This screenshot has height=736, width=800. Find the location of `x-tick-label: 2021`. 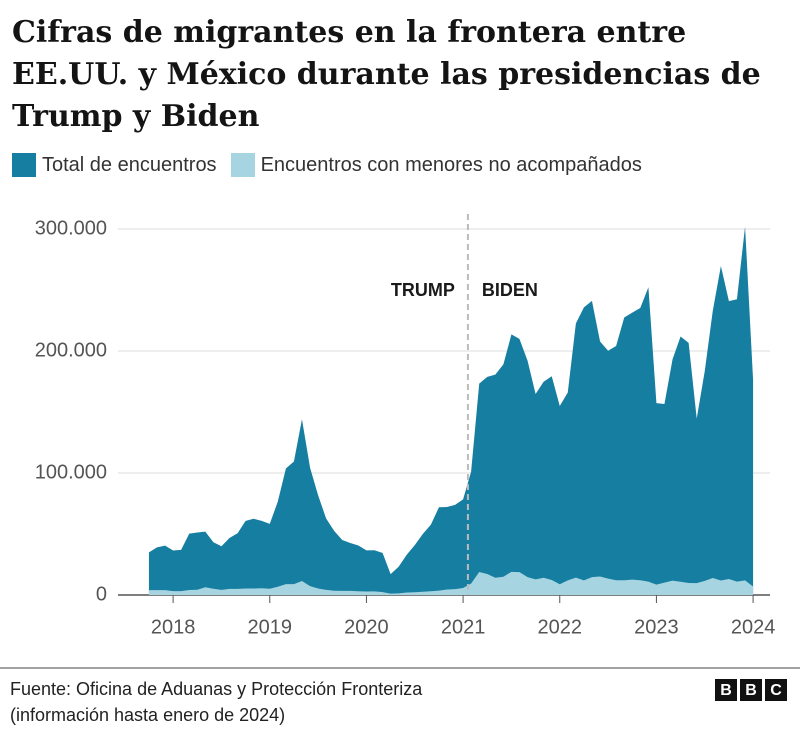

x-tick-label: 2021 is located at coordinates (463, 627).